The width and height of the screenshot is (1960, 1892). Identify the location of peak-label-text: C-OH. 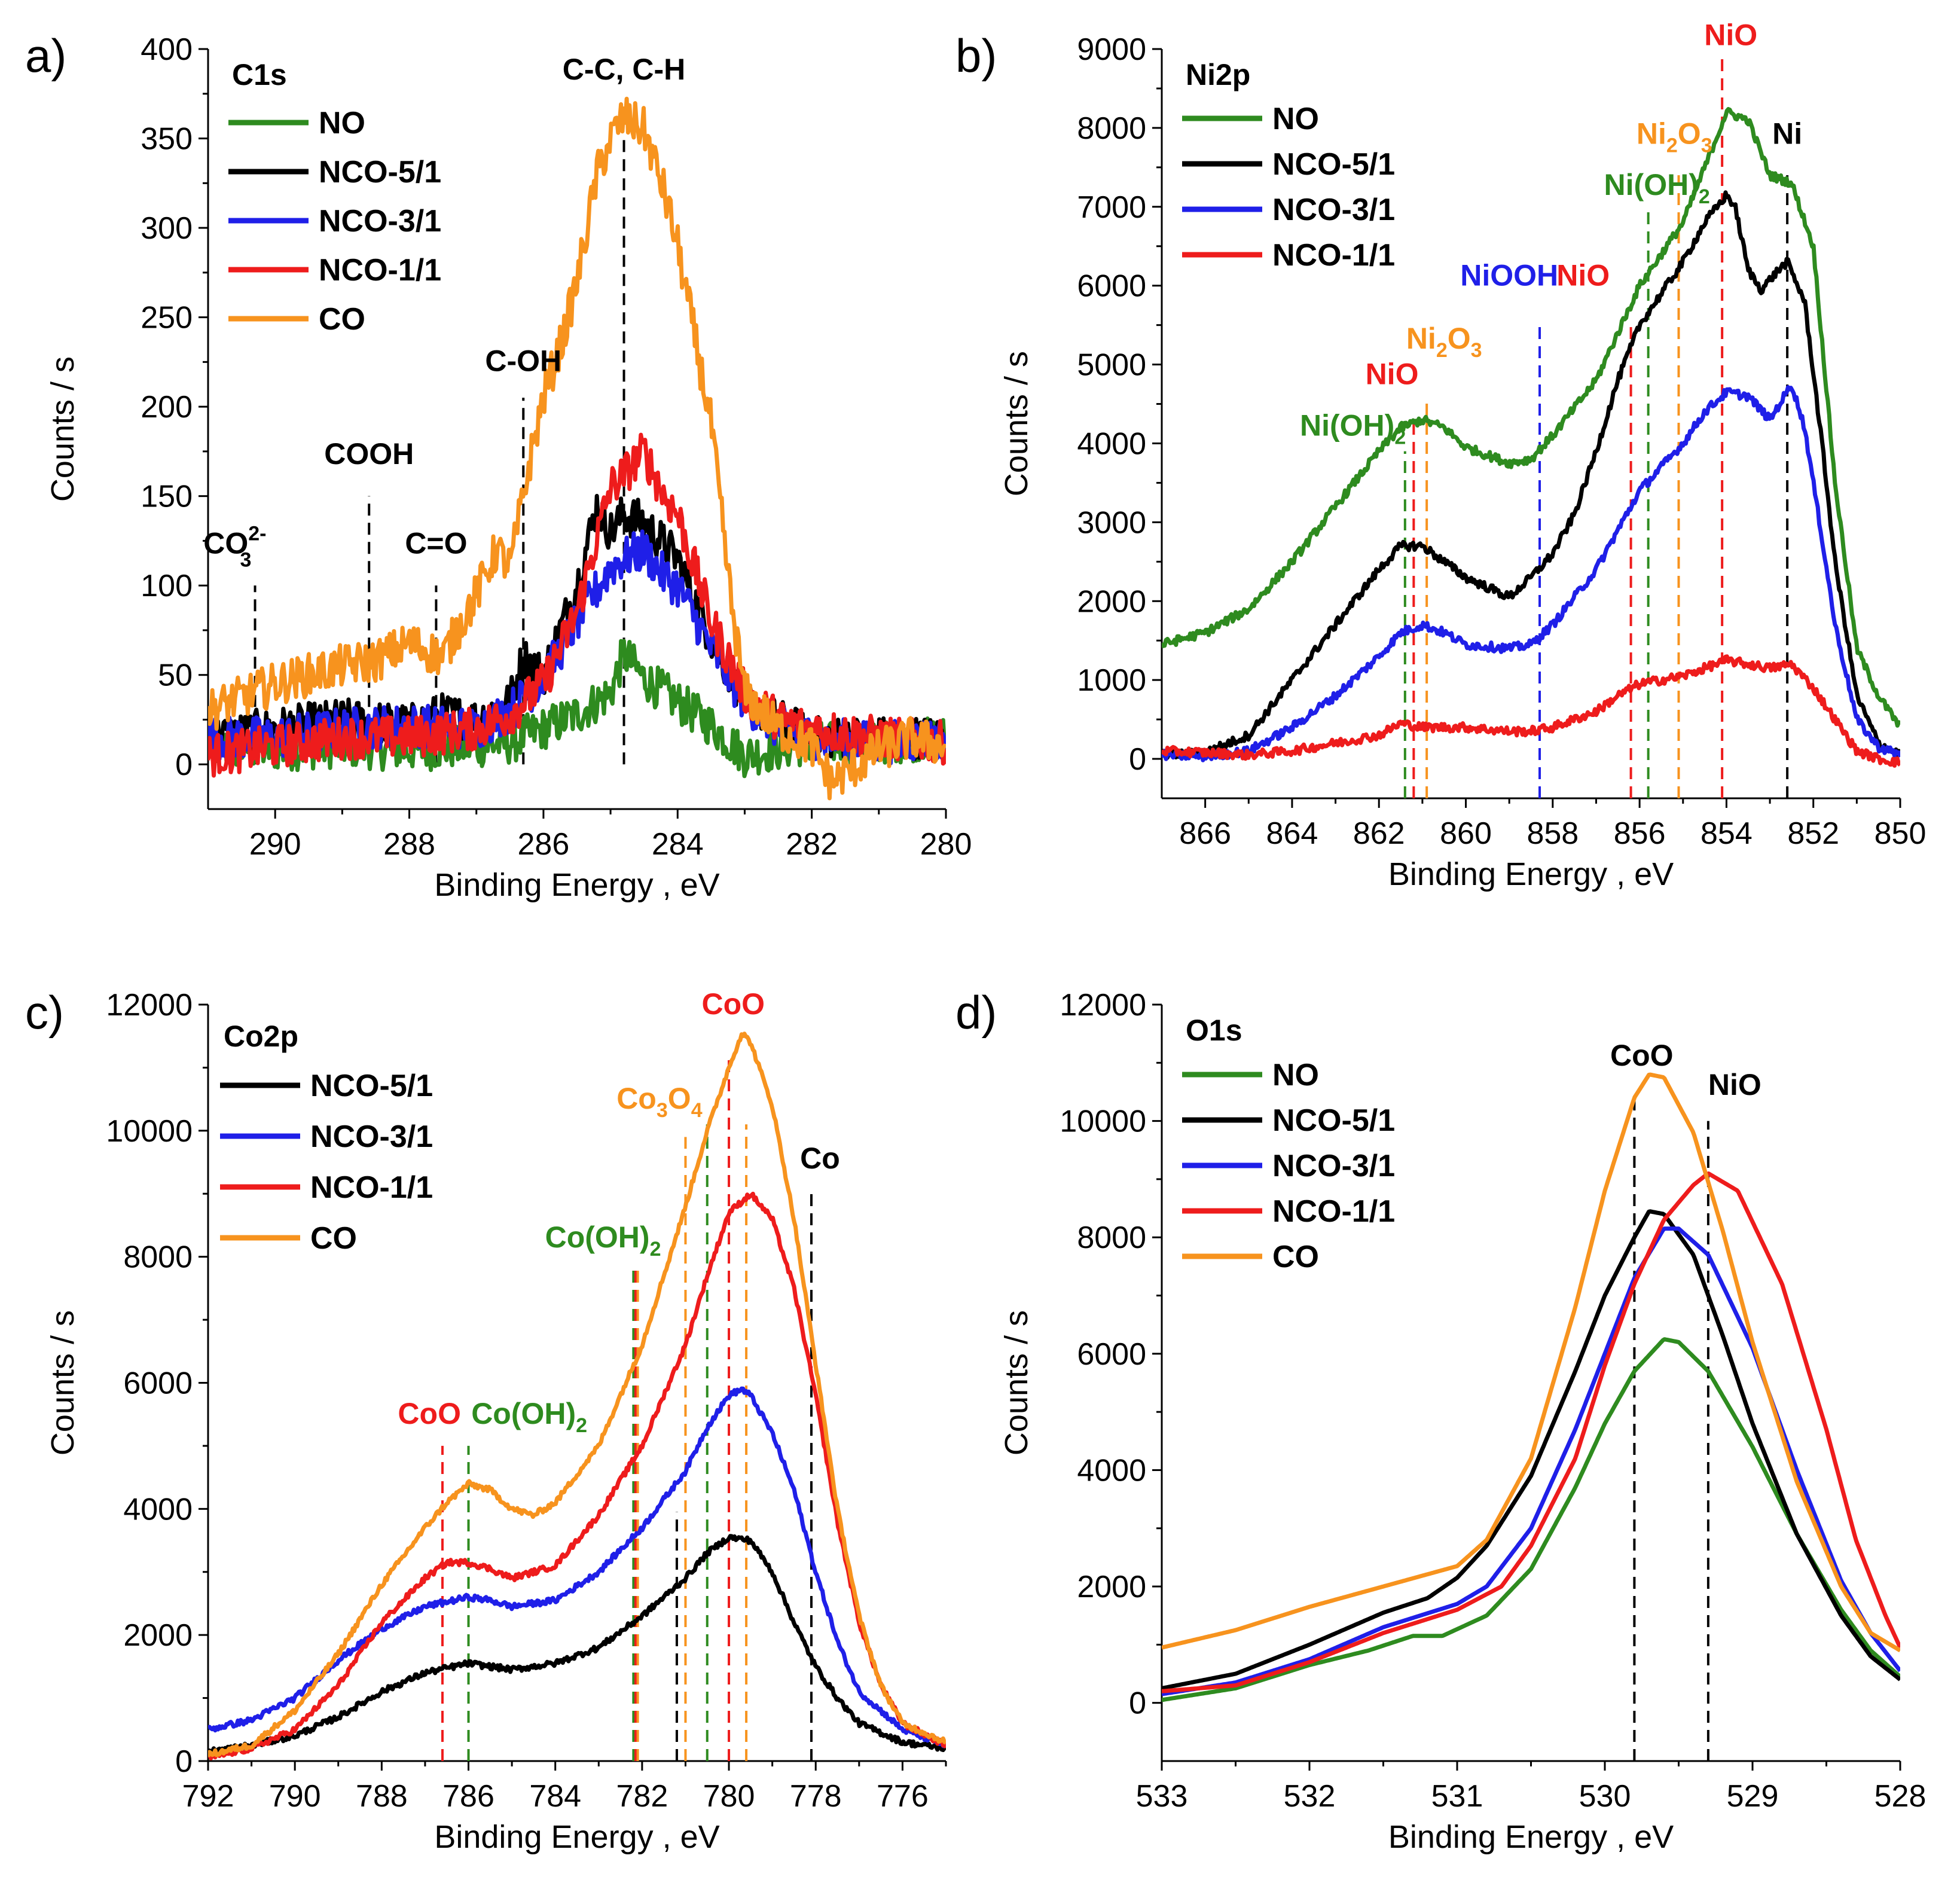
(523, 361).